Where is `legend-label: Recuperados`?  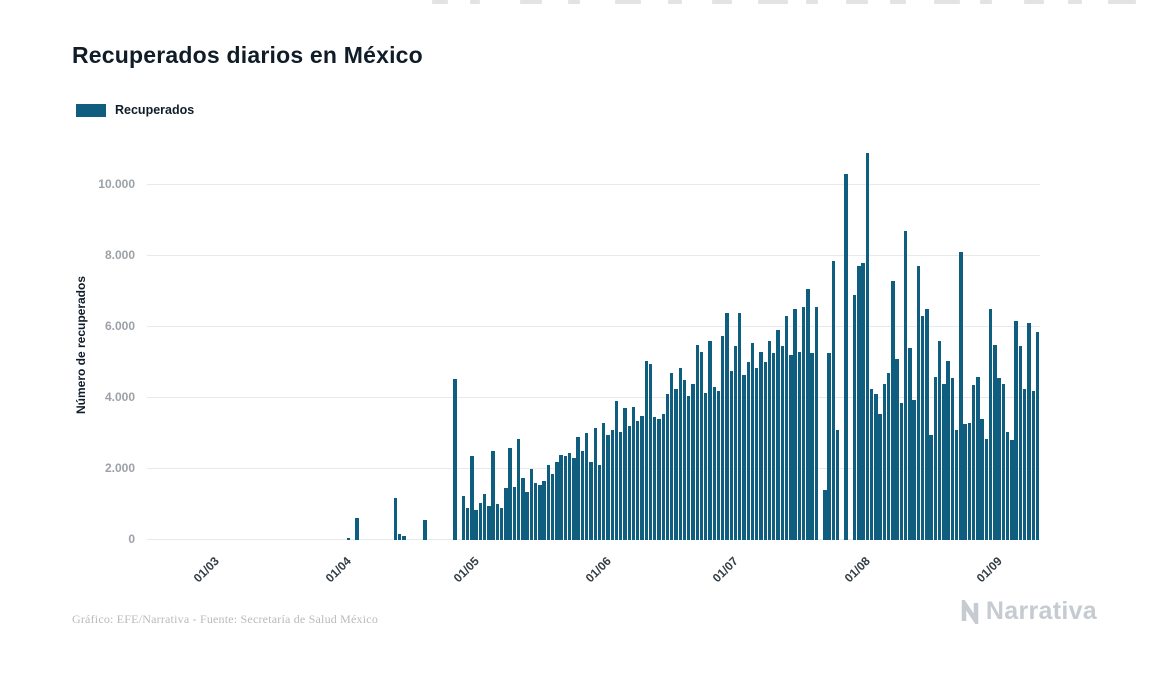 legend-label: Recuperados is located at coordinates (155, 110).